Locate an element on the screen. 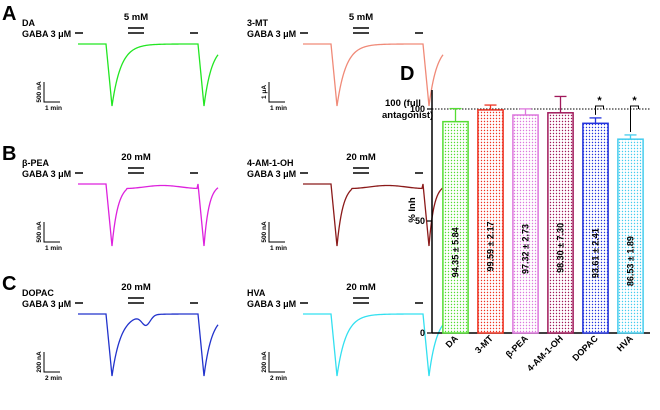  bar-value-label: 86.53 ± 1.89 is located at coordinates (631, 261).